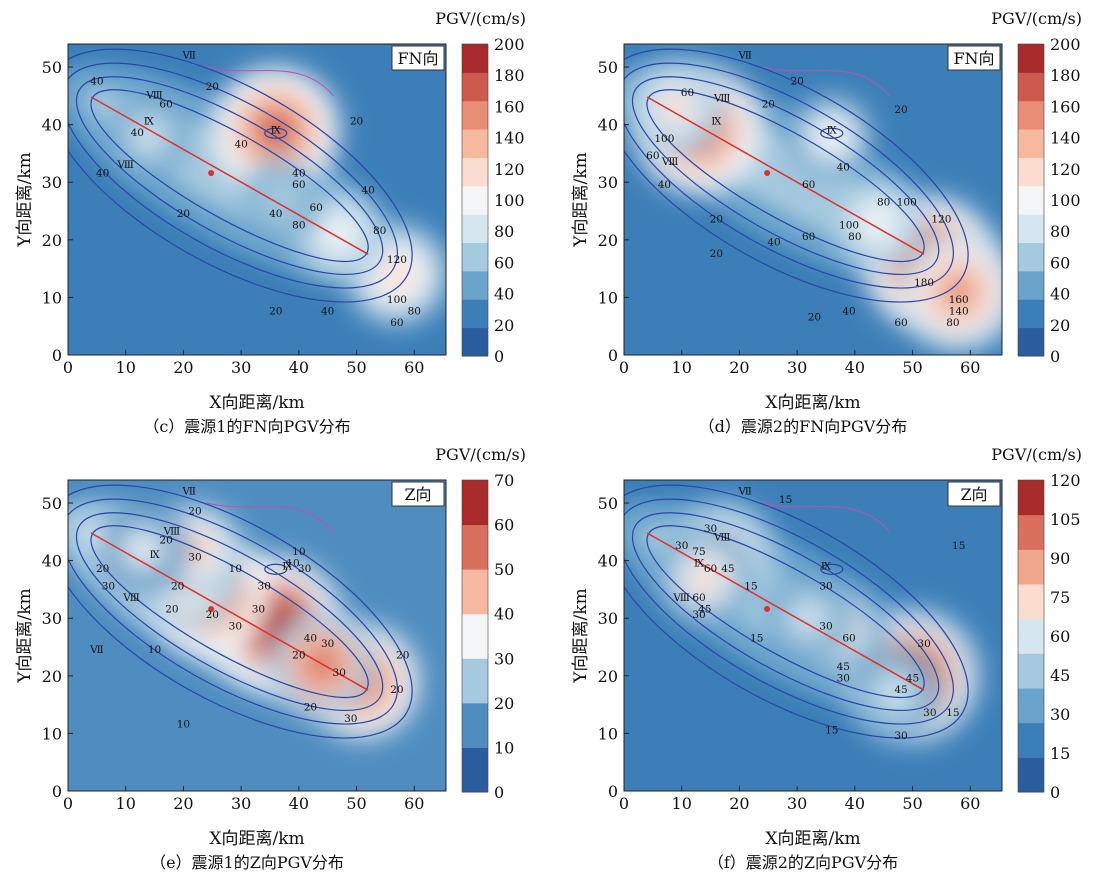  What do you see at coordinates (414, 803) in the screenshot?
I see `x-tick-label: 60` at bounding box center [414, 803].